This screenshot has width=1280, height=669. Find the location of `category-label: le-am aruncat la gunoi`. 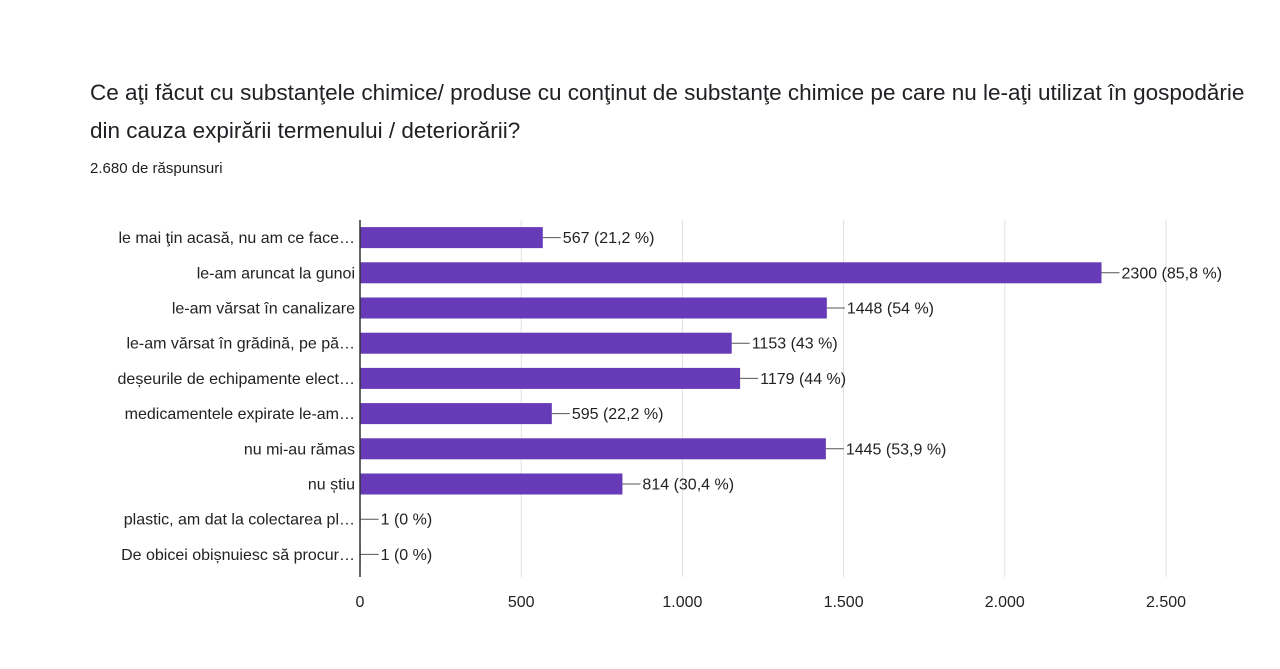

category-label: le-am aruncat la gunoi is located at coordinates (276, 273).